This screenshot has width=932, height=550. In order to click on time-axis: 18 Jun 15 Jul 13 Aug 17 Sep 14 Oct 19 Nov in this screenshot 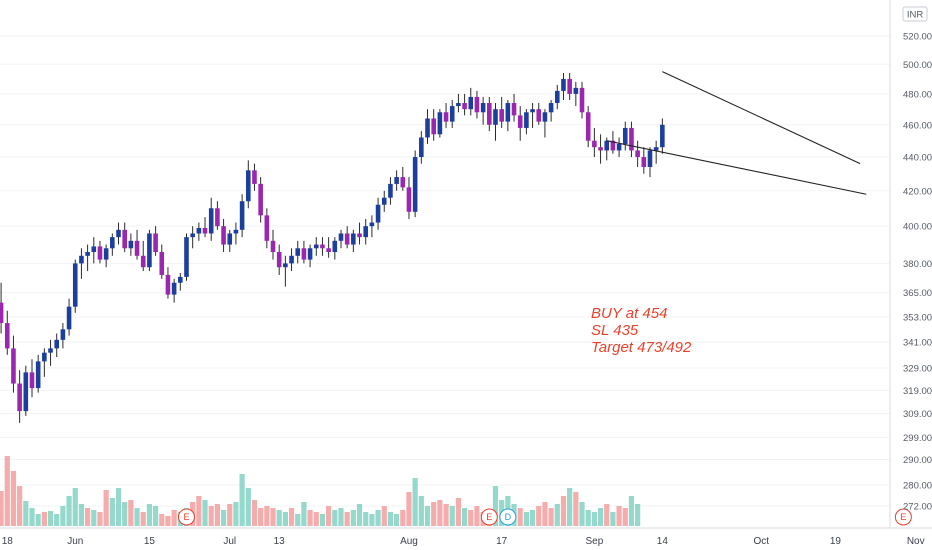, I will do `click(463, 541)`.